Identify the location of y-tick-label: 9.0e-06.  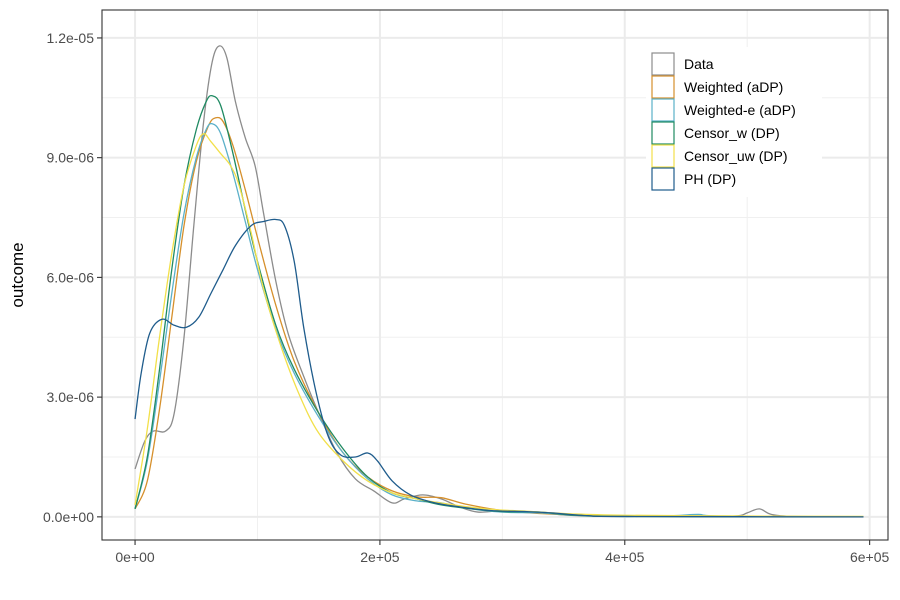
(71, 158).